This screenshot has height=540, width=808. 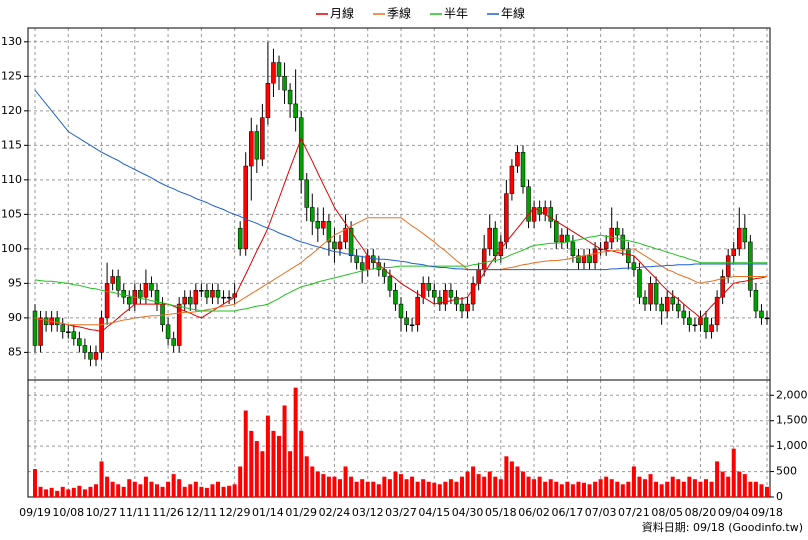 What do you see at coordinates (792, 445) in the screenshot?
I see `y2-tick-label: 1,000` at bounding box center [792, 445].